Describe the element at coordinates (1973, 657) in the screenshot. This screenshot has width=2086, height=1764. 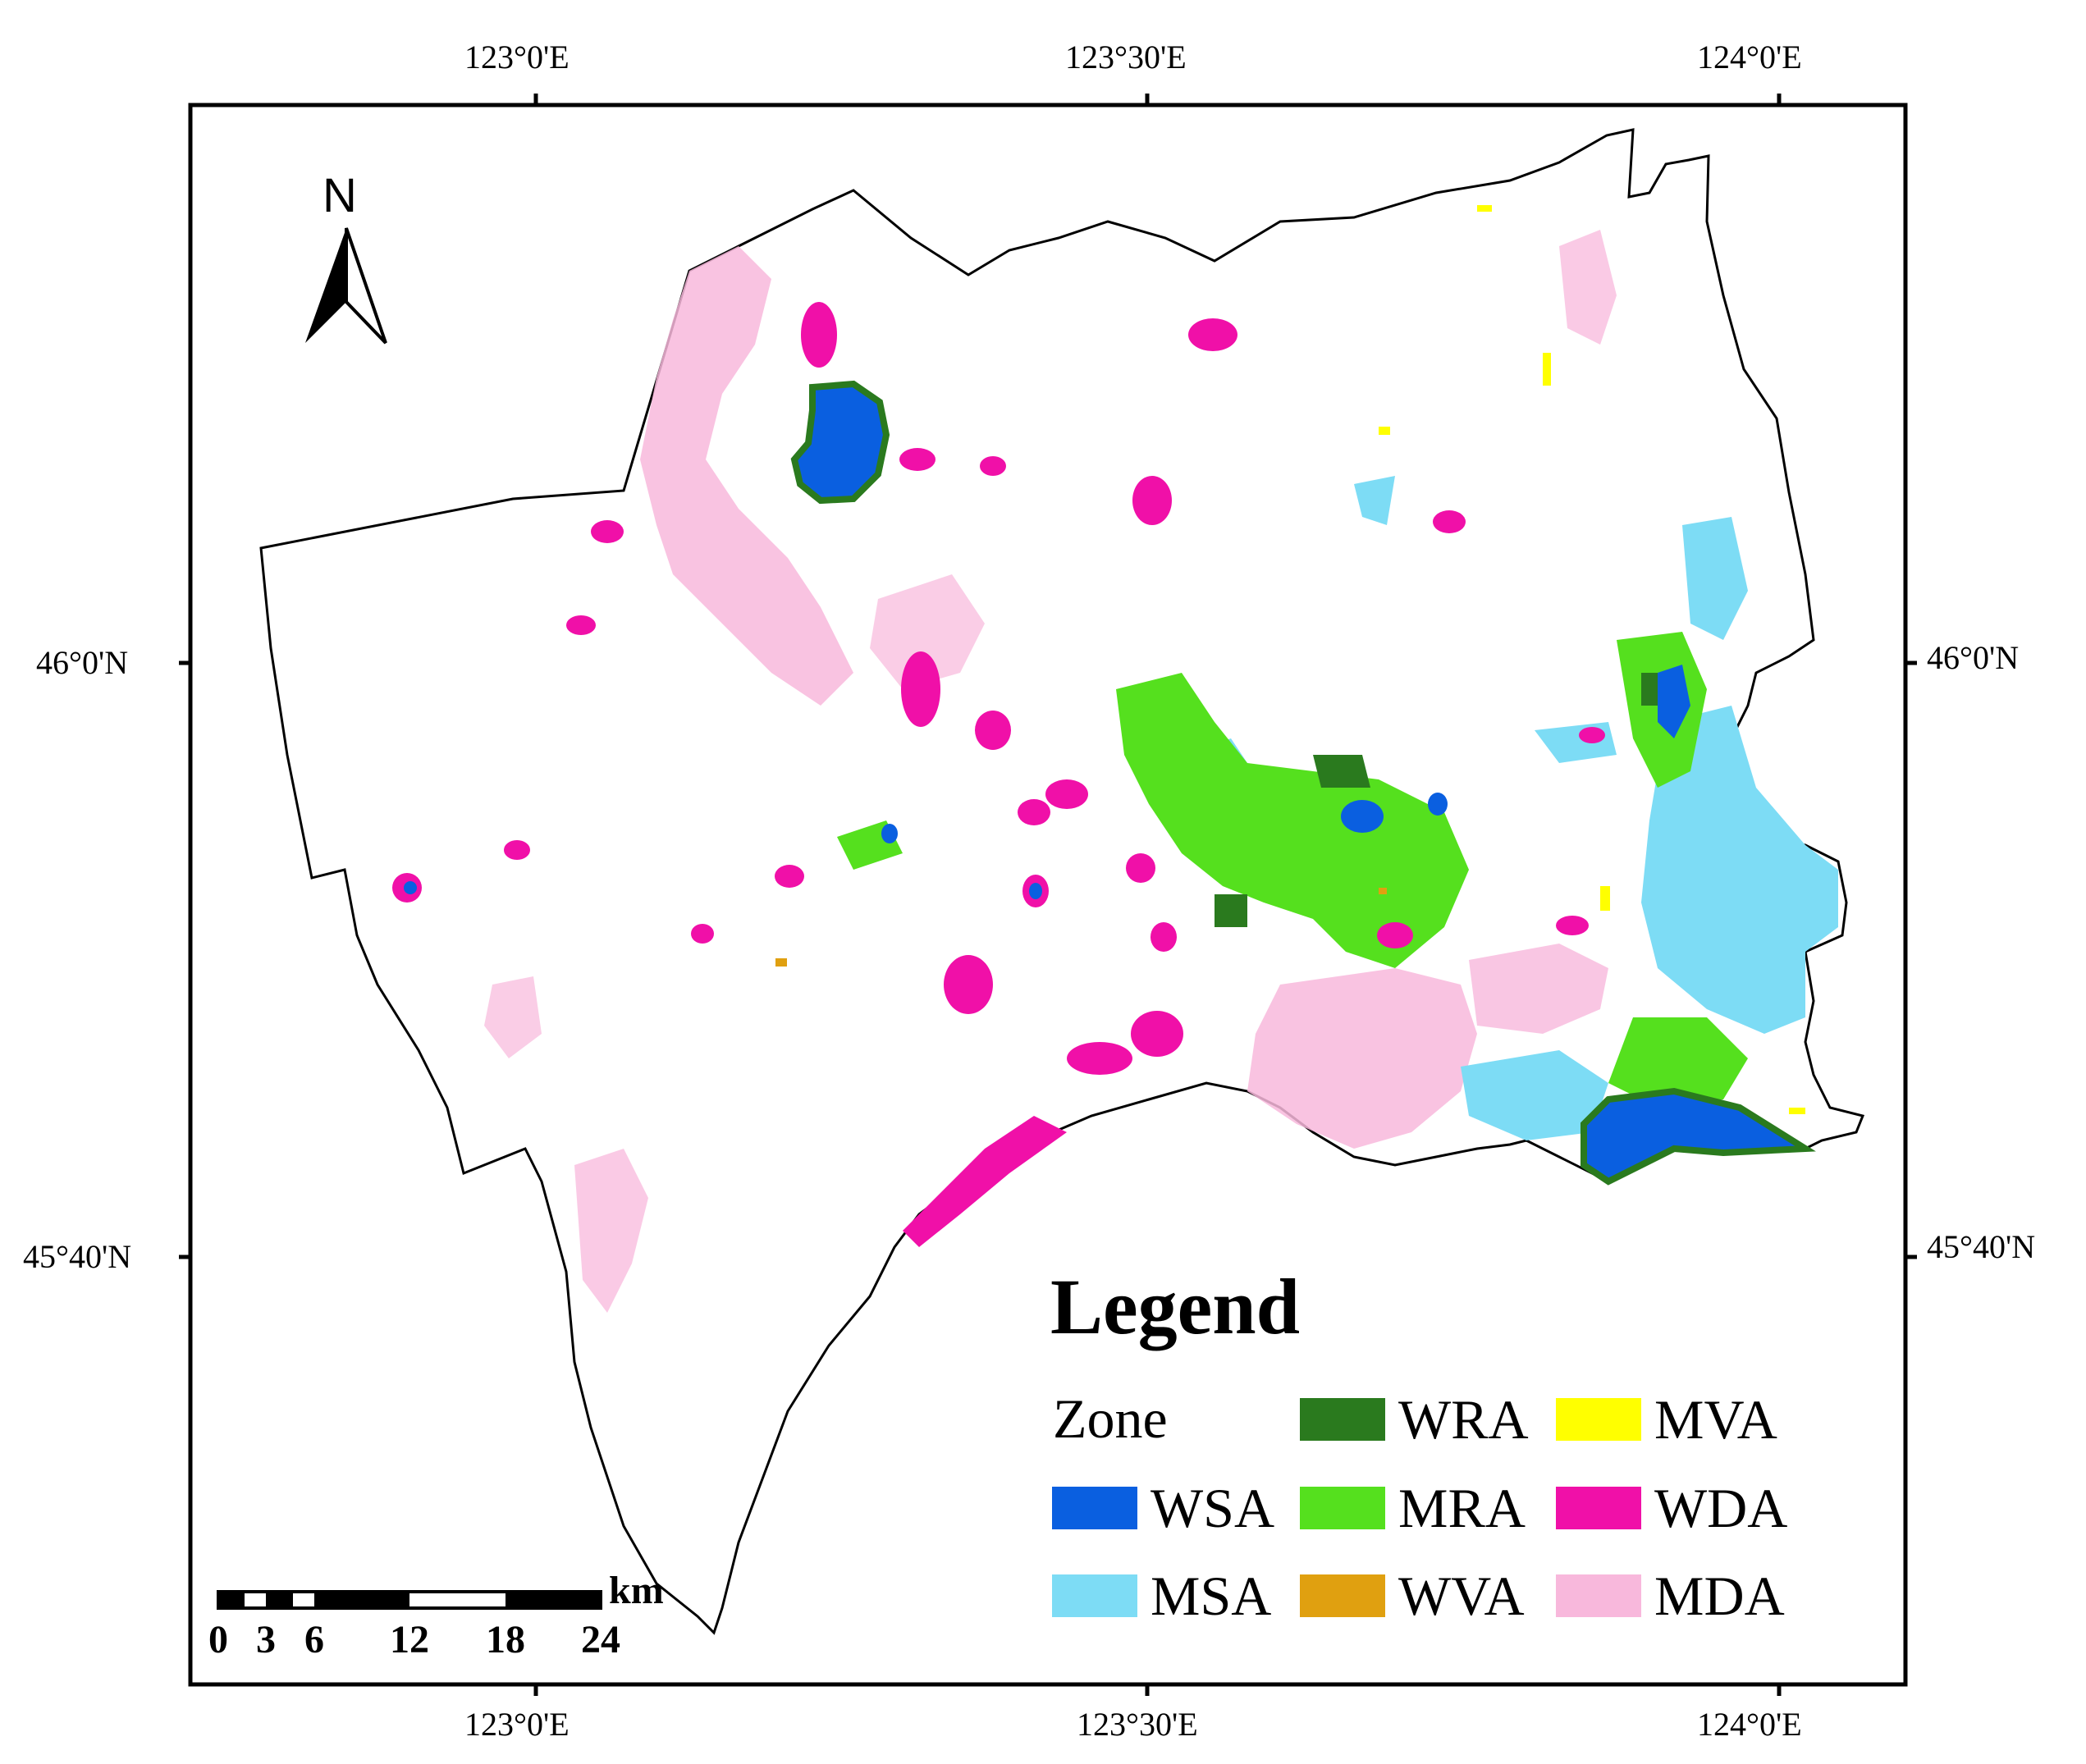
I see `right-tick-label: 46°0'N` at that location.